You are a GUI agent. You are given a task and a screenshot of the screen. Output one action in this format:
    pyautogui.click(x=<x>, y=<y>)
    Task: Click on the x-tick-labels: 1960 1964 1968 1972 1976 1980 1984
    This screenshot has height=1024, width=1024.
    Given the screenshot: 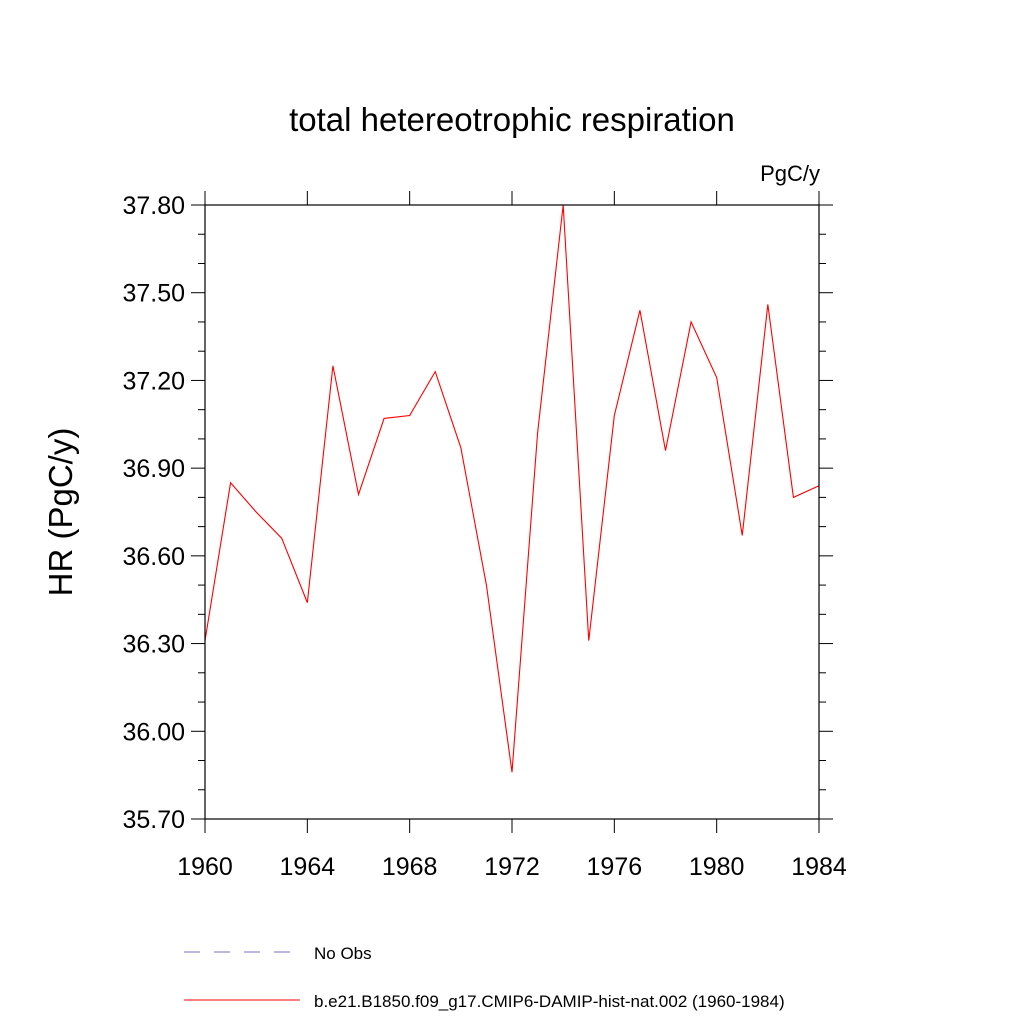 What is the action you would take?
    pyautogui.click(x=512, y=867)
    